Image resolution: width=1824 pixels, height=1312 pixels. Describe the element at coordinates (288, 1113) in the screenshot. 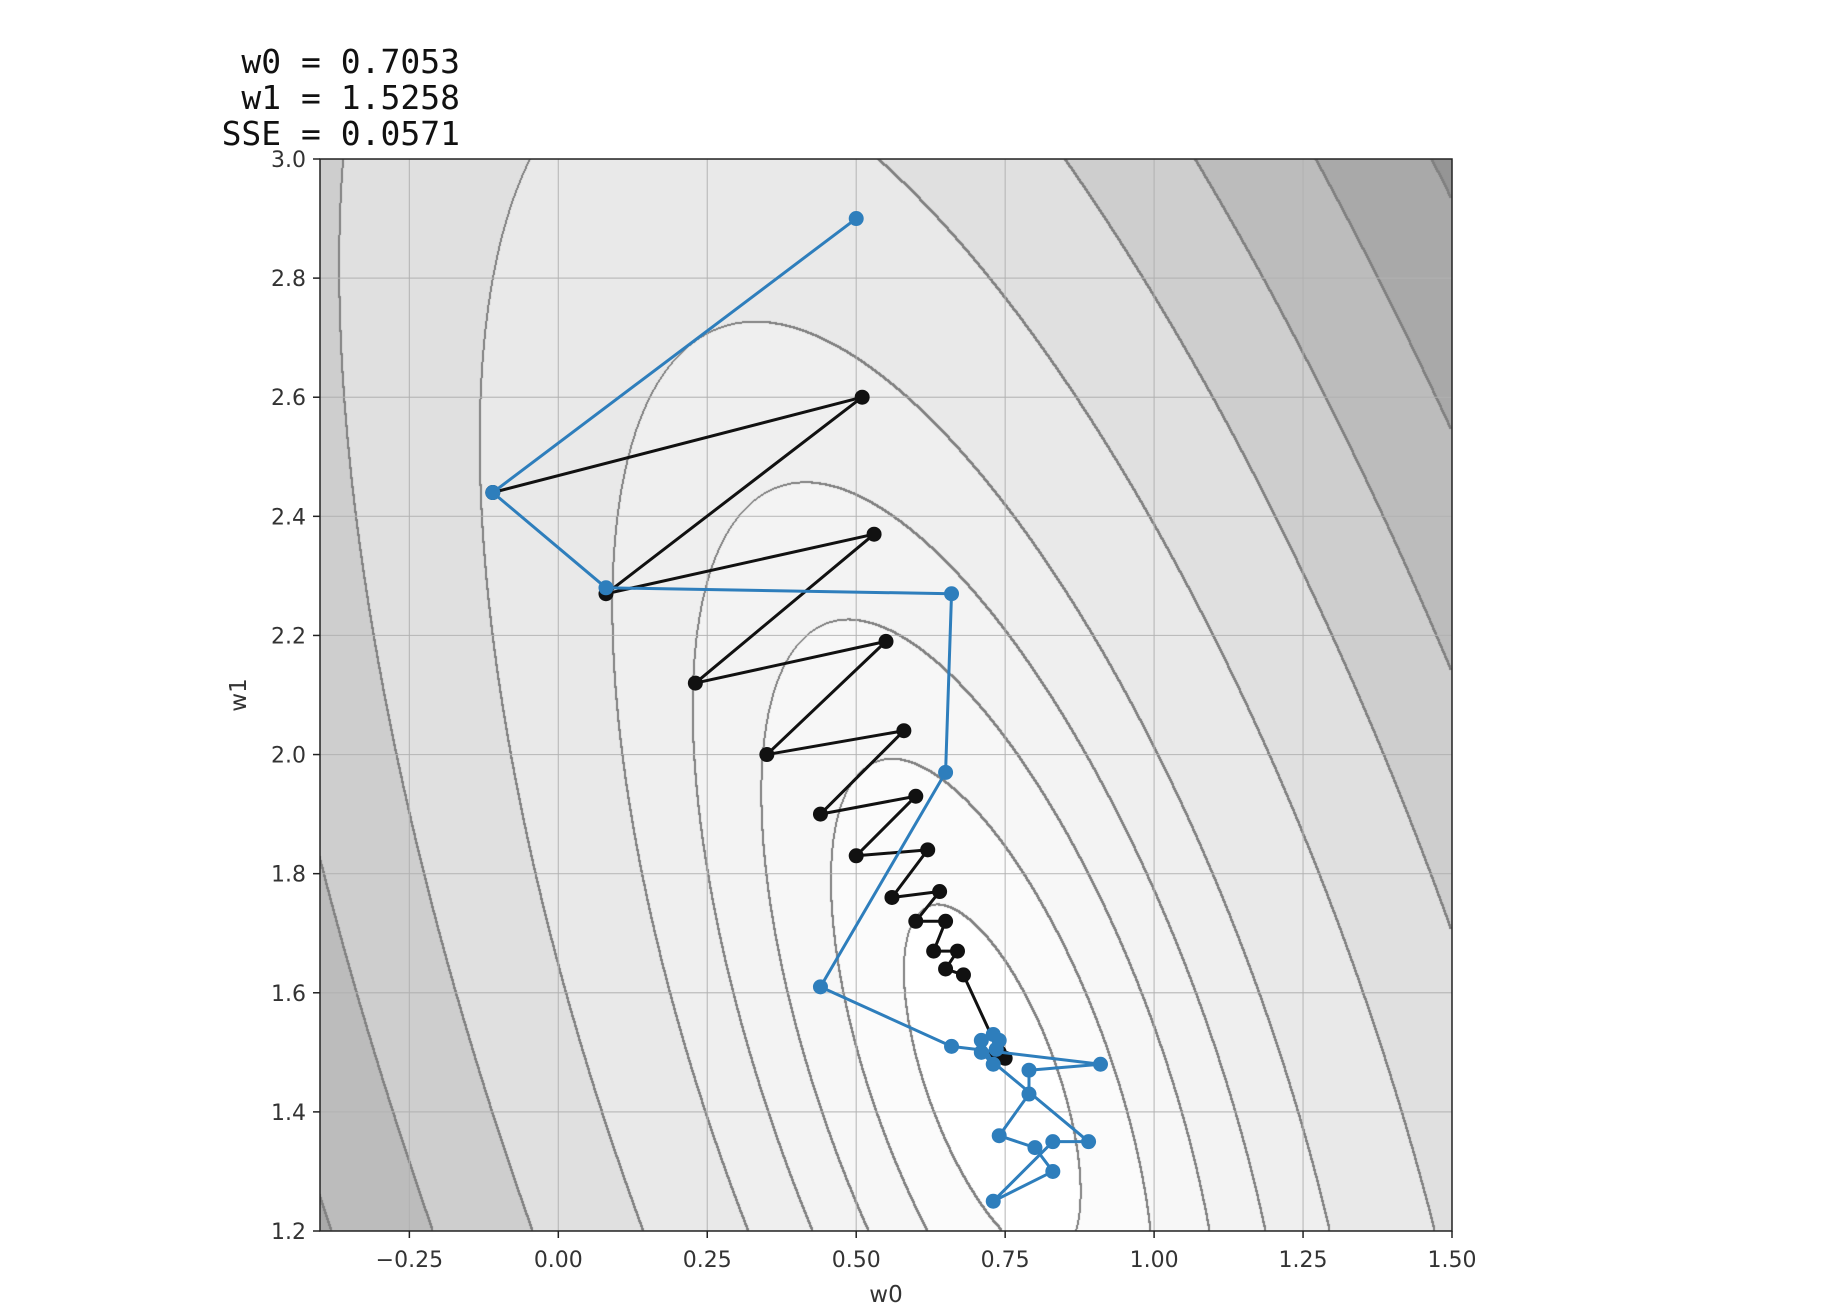

I see `y-tick-label: 1.4` at that location.